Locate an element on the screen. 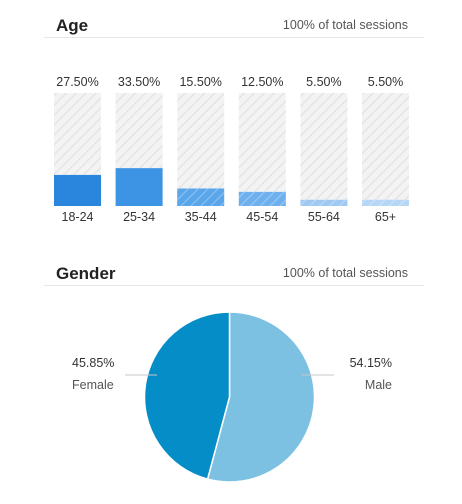 The height and width of the screenshot is (504, 462). age-bar-value-label: 15.50% is located at coordinates (200, 82).